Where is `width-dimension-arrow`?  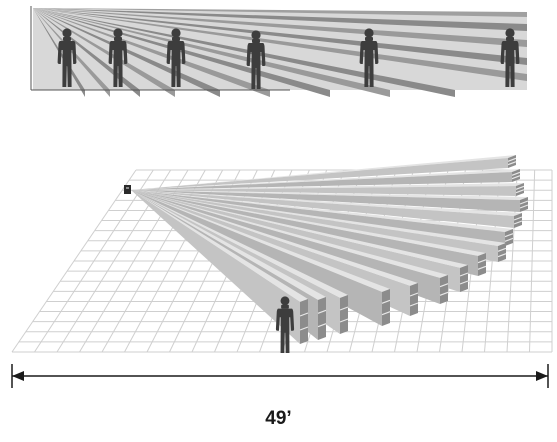
width-dimension-arrow is located at coordinates (280, 376).